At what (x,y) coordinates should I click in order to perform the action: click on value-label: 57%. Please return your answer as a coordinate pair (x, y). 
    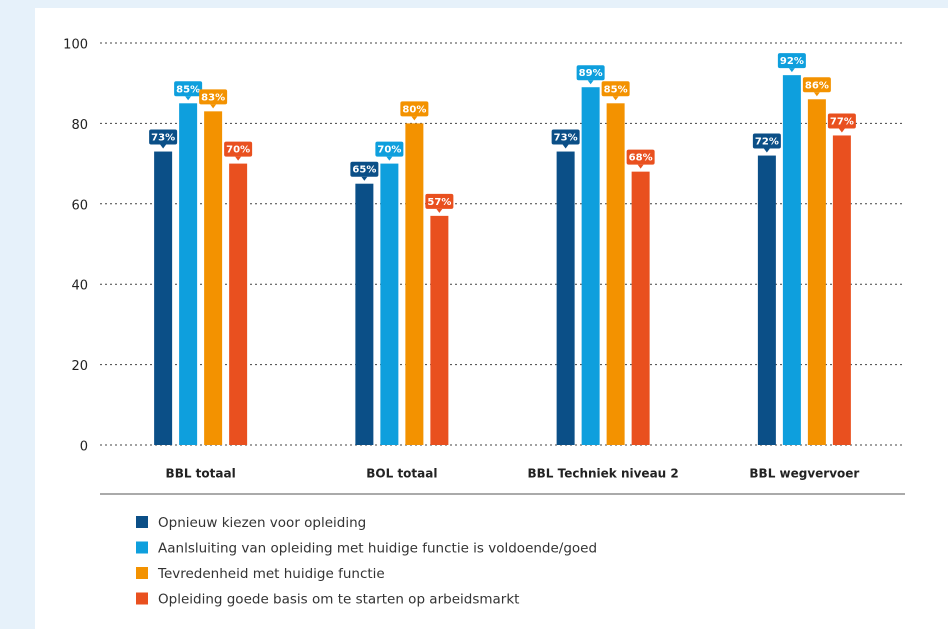
    Looking at the image, I should click on (439, 202).